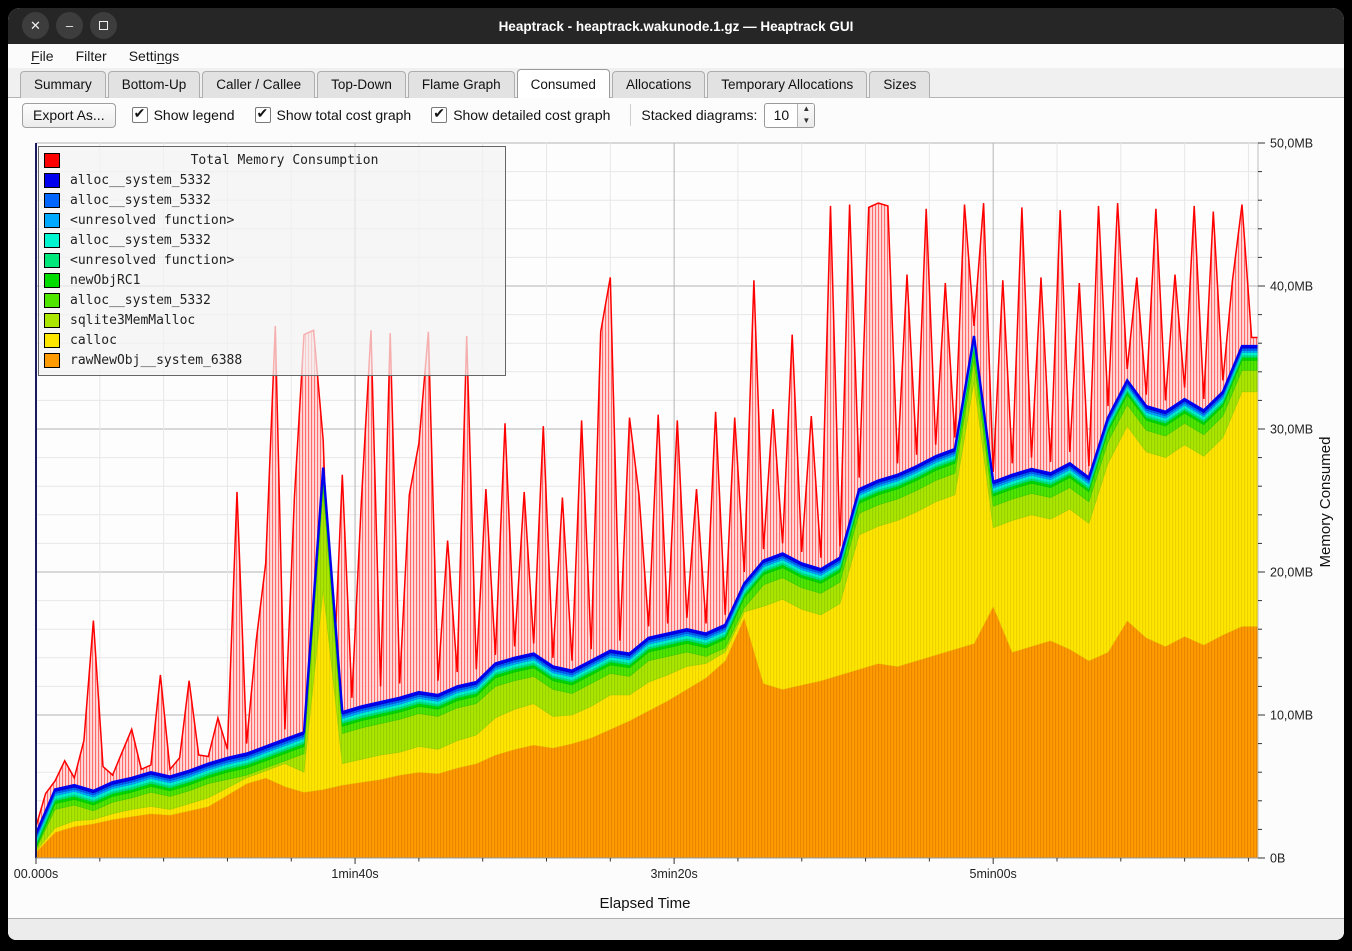  I want to click on stacked-diagrams-spinner: 10 ▲ ▼, so click(790, 115).